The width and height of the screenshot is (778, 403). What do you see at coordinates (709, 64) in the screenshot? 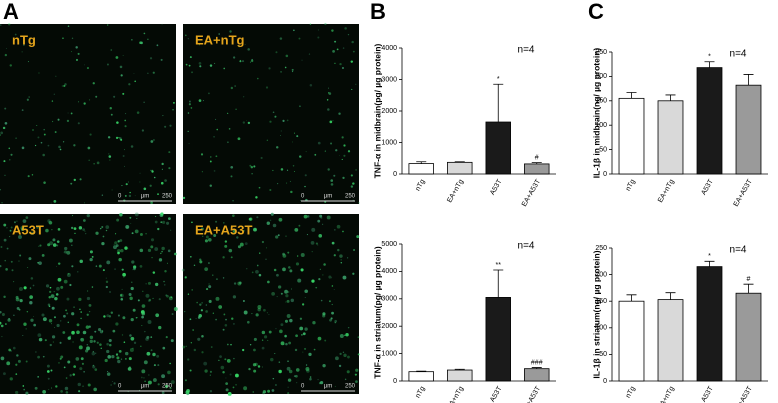
I see `error-bar` at bounding box center [709, 64].